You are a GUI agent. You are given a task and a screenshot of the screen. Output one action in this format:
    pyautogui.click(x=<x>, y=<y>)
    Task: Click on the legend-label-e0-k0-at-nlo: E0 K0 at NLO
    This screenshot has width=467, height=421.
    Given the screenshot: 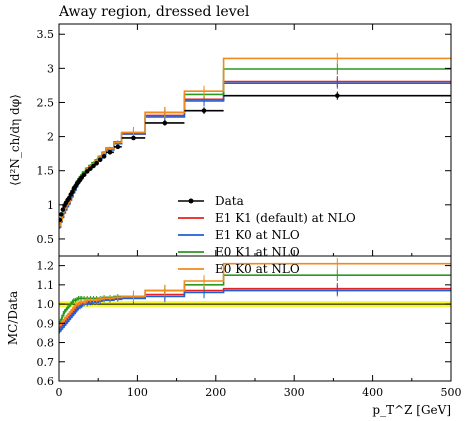 What is the action you would take?
    pyautogui.click(x=257, y=269)
    